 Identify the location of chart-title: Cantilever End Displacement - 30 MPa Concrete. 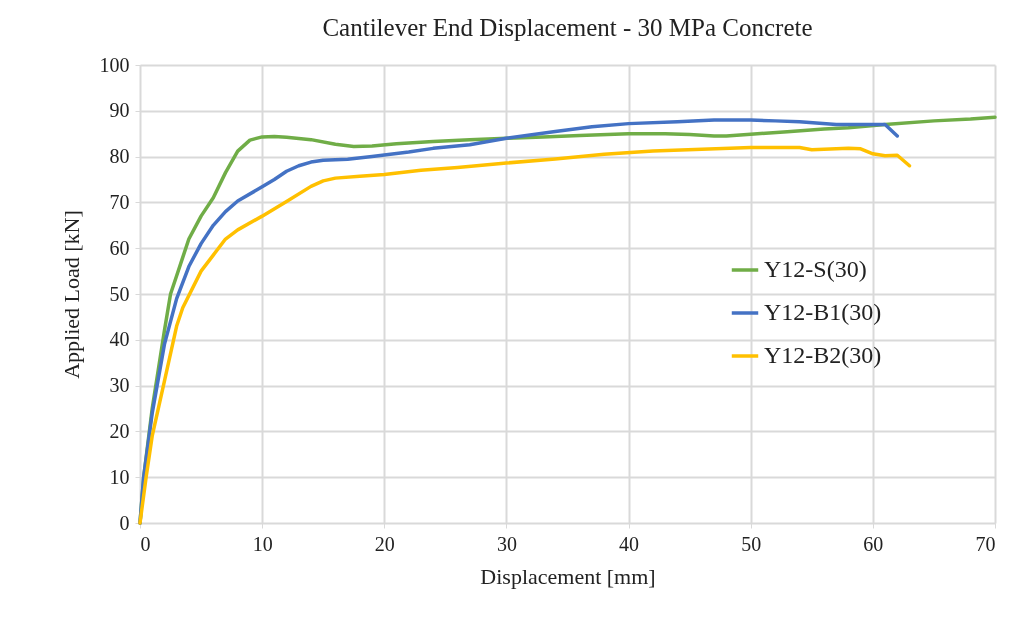
(567, 27).